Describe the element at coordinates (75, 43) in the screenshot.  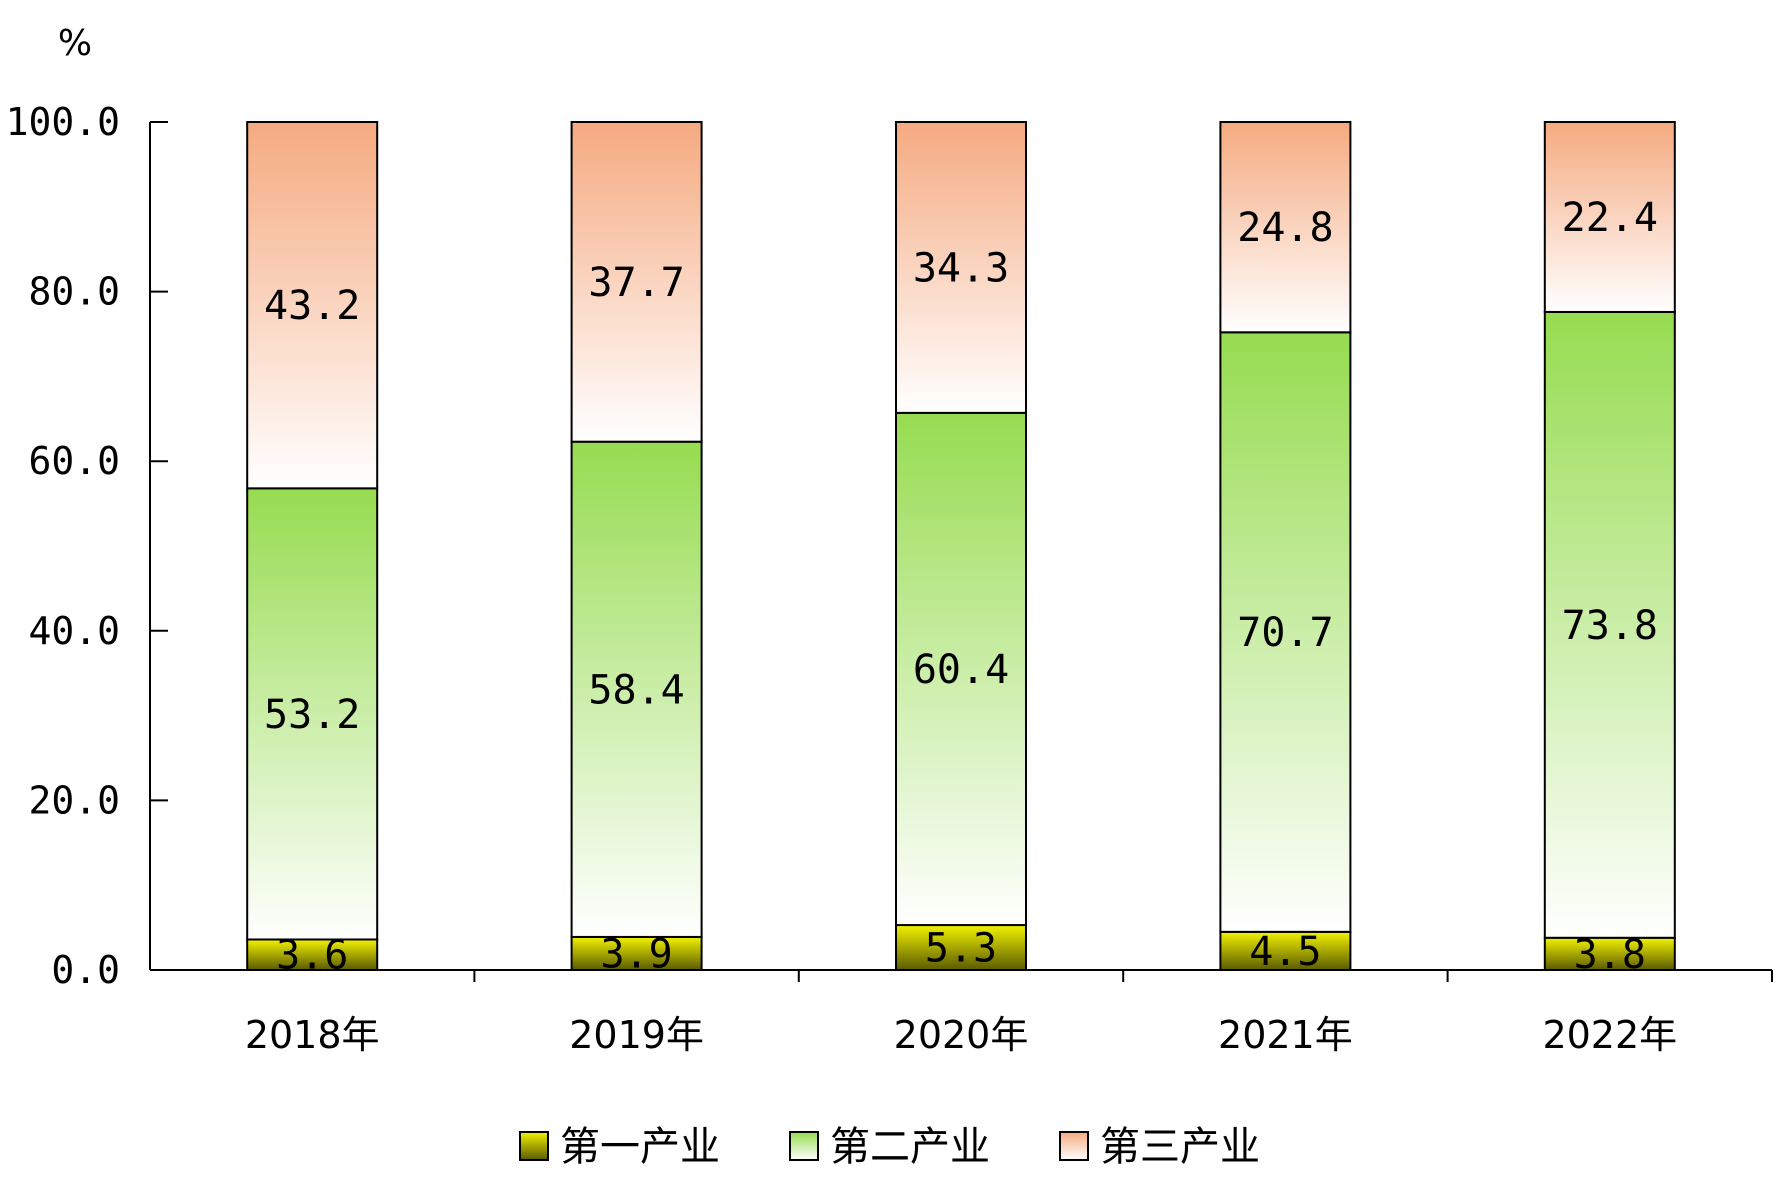
I see `y-unit-label: %` at that location.